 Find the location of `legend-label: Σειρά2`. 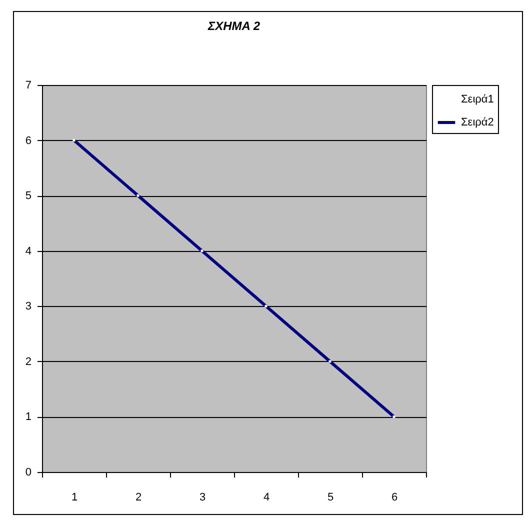

legend-label: Σειρά2 is located at coordinates (477, 122).